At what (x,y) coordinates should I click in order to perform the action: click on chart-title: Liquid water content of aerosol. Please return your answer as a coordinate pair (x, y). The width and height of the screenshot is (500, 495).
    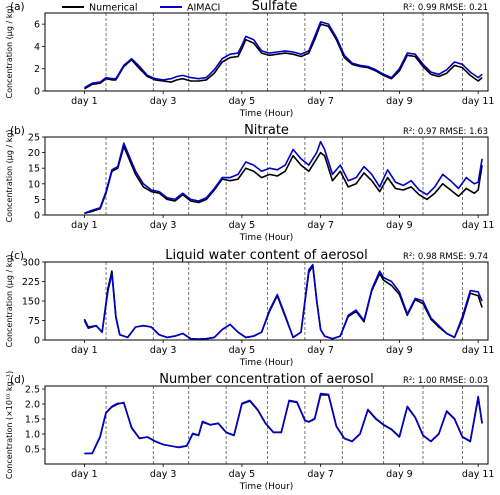
    Looking at the image, I should click on (266, 255).